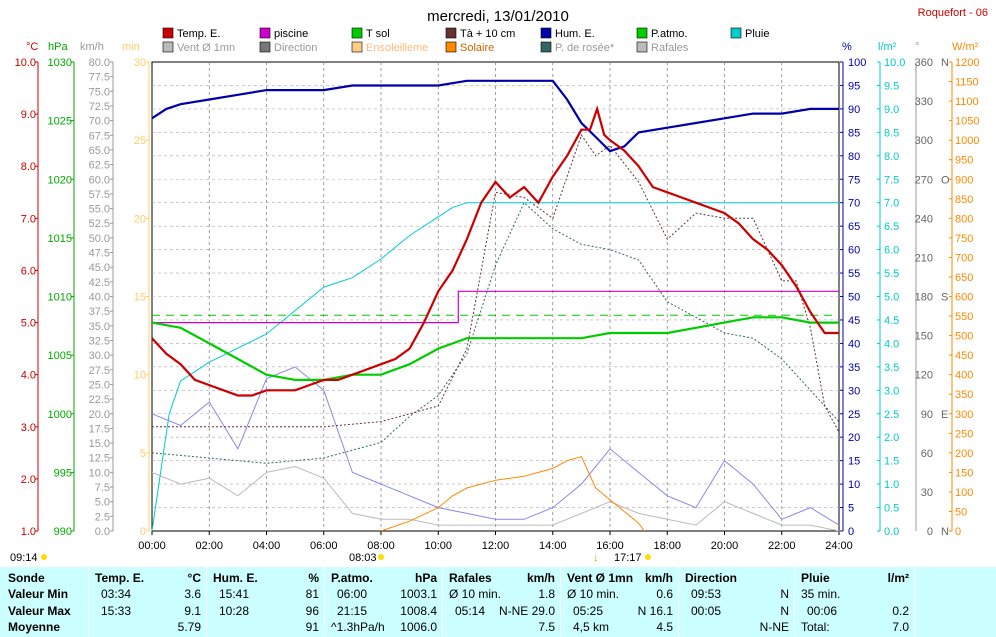  Describe the element at coordinates (477, 48) in the screenshot. I see `legend-label: Solaire` at that location.